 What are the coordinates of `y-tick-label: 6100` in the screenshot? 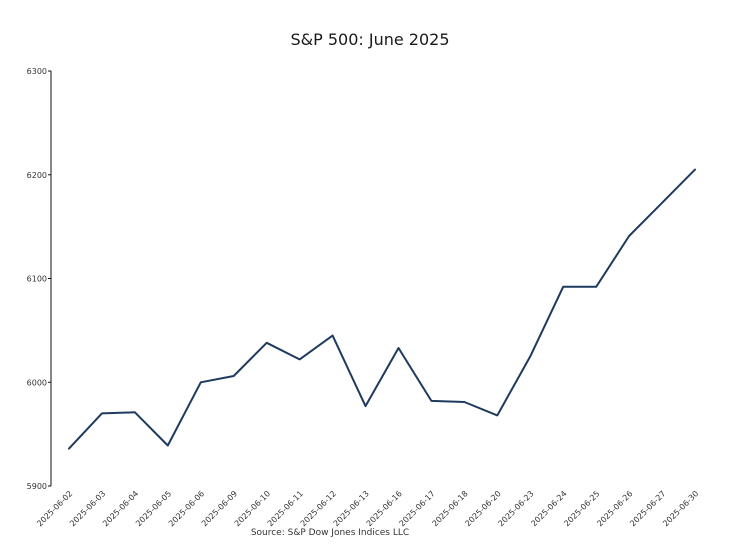 It's located at (37, 279).